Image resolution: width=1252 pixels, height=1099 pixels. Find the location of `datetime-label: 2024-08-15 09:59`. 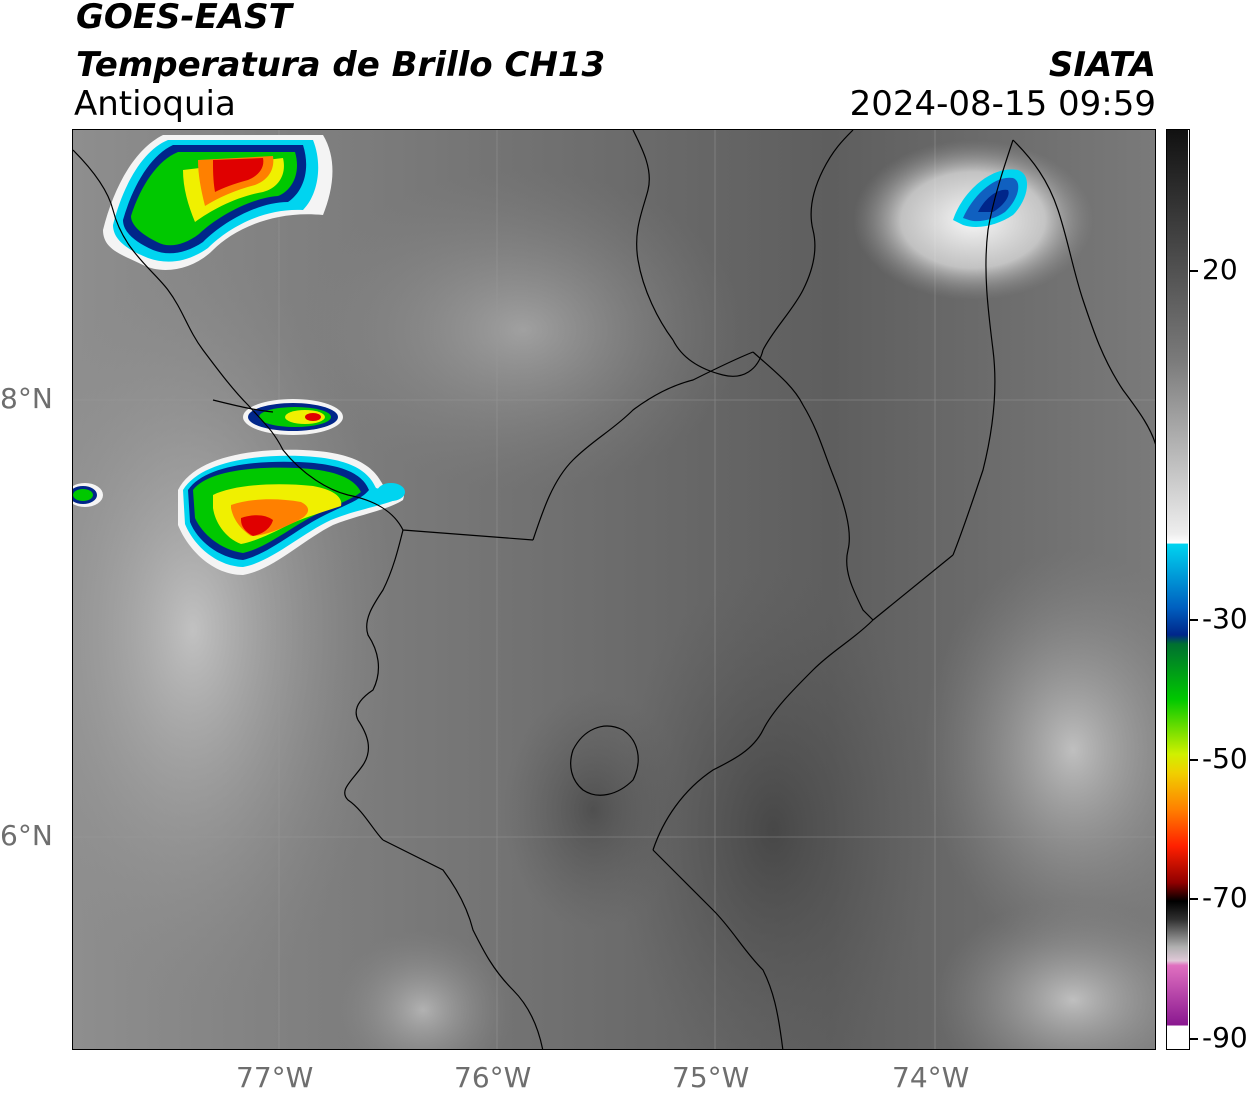

datetime-label: 2024-08-15 09:59 is located at coordinates (1002, 104).